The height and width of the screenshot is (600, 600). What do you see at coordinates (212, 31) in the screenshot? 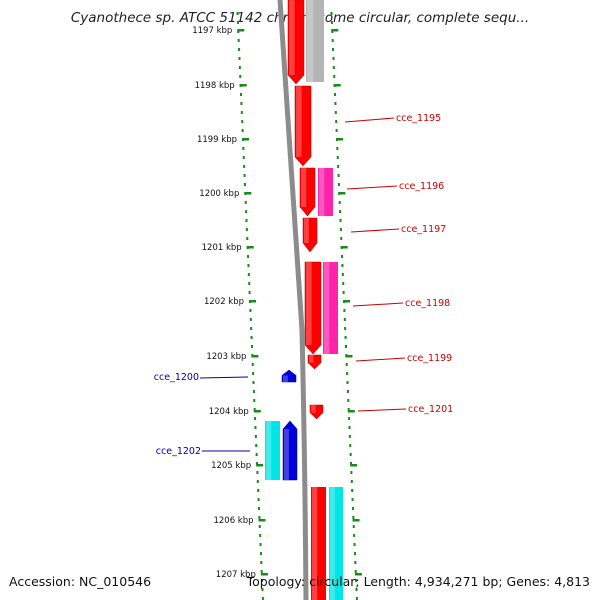
I see `tick-label: 1197 kbp` at bounding box center [212, 31].